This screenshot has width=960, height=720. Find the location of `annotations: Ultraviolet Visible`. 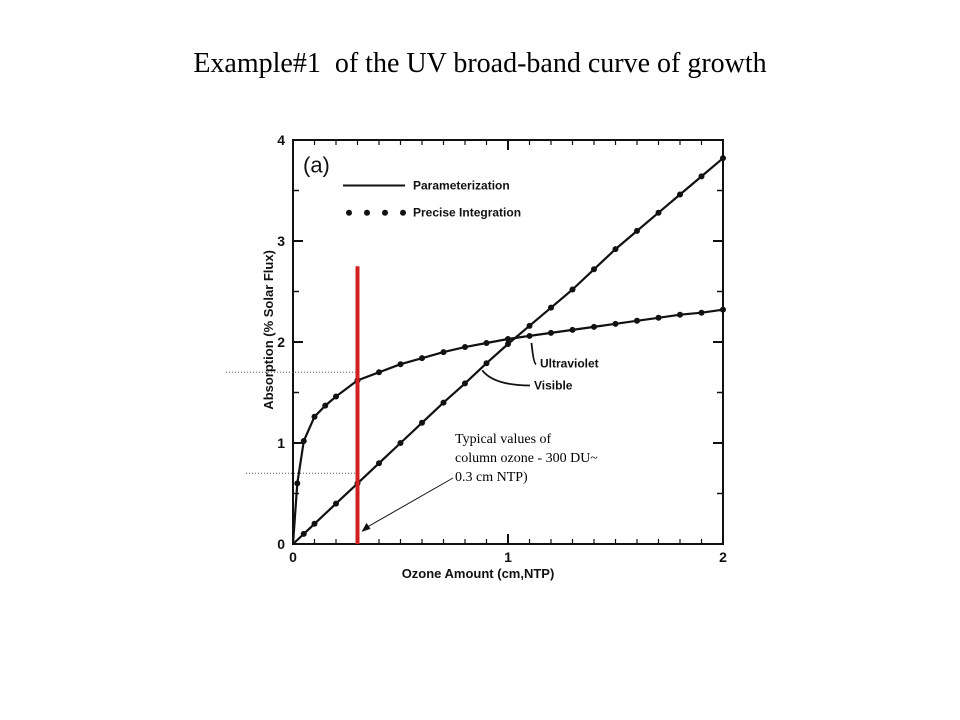

annotations: Ultraviolet Visible is located at coordinates (540, 367).